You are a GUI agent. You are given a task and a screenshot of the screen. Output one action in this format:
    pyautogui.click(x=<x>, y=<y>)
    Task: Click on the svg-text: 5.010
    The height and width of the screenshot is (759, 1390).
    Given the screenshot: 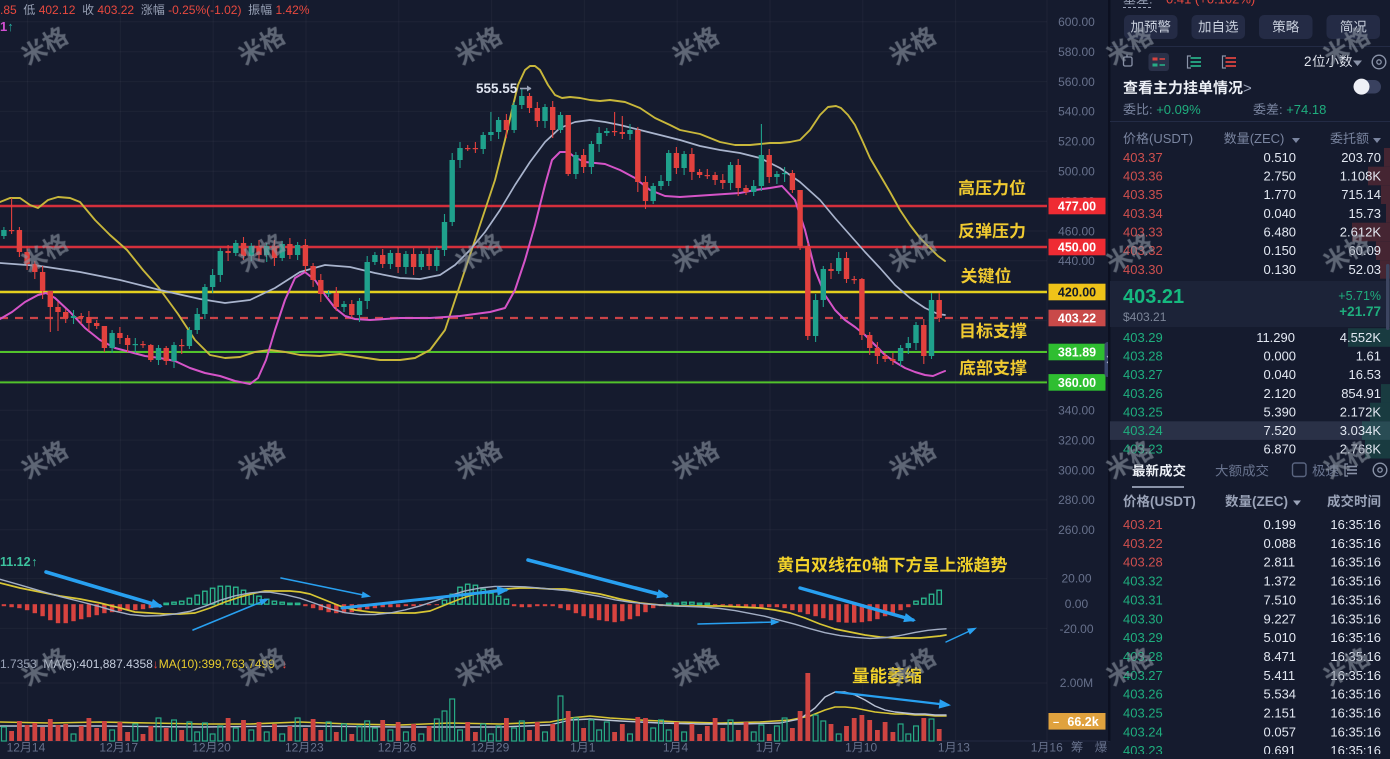 What is the action you would take?
    pyautogui.click(x=1280, y=637)
    